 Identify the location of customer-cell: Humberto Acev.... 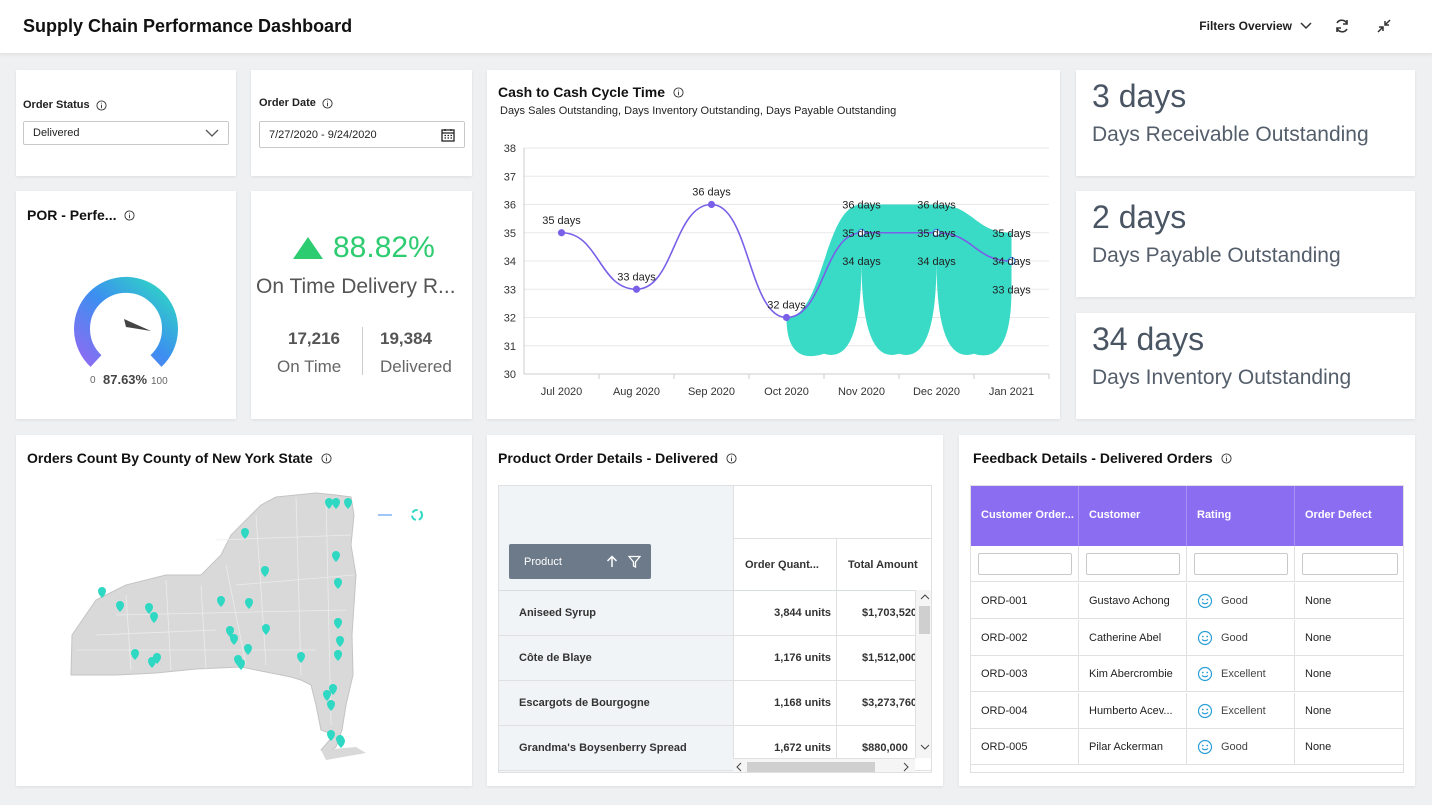
(1133, 710).